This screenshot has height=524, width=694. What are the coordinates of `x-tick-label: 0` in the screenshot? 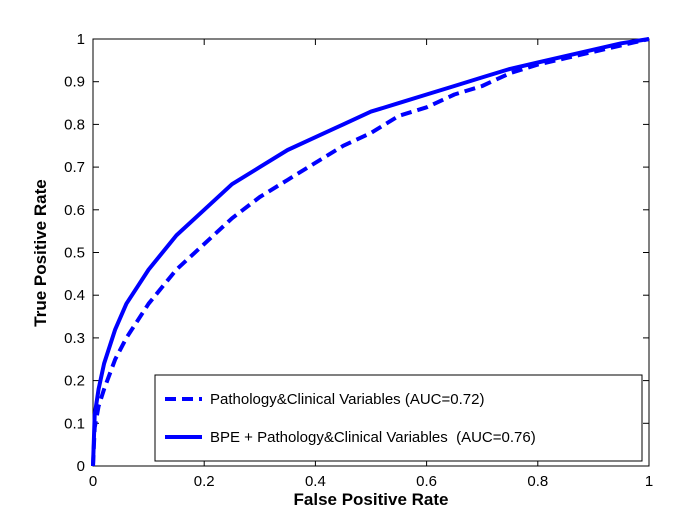 It's located at (93, 481).